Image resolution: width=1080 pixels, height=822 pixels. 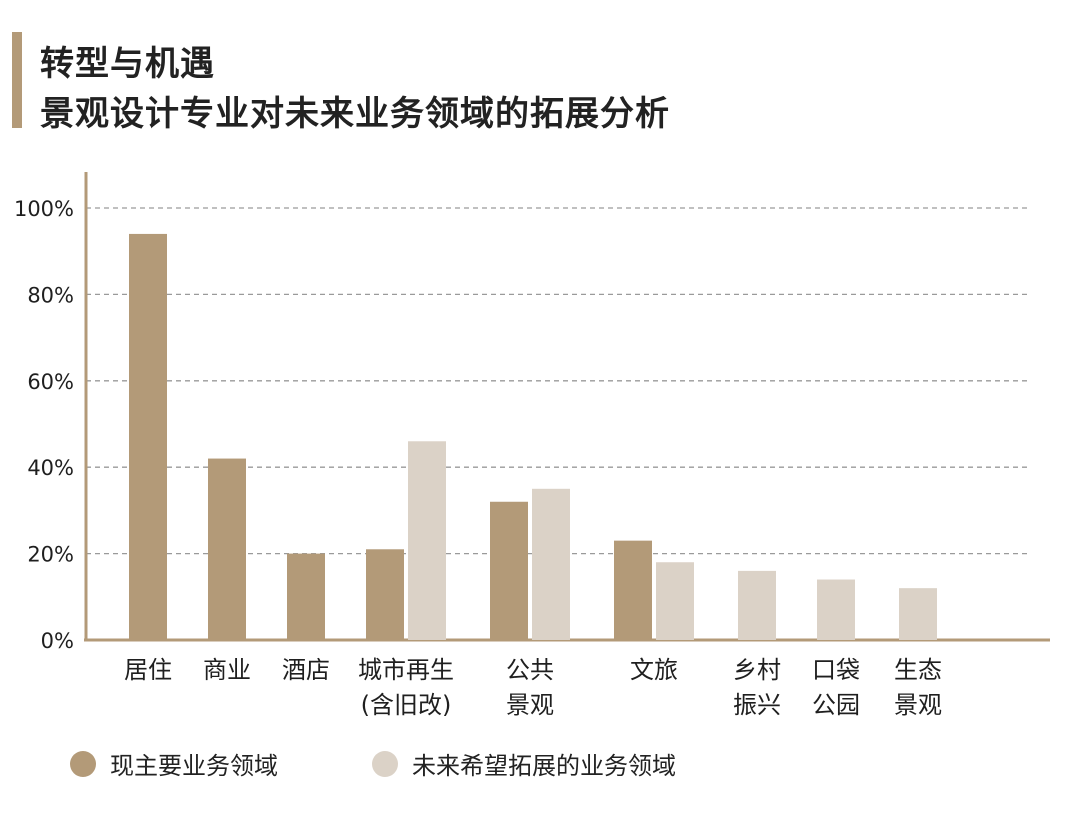 What do you see at coordinates (544, 766) in the screenshot?
I see `legend-label-future: 未来希望拓展的业务领域` at bounding box center [544, 766].